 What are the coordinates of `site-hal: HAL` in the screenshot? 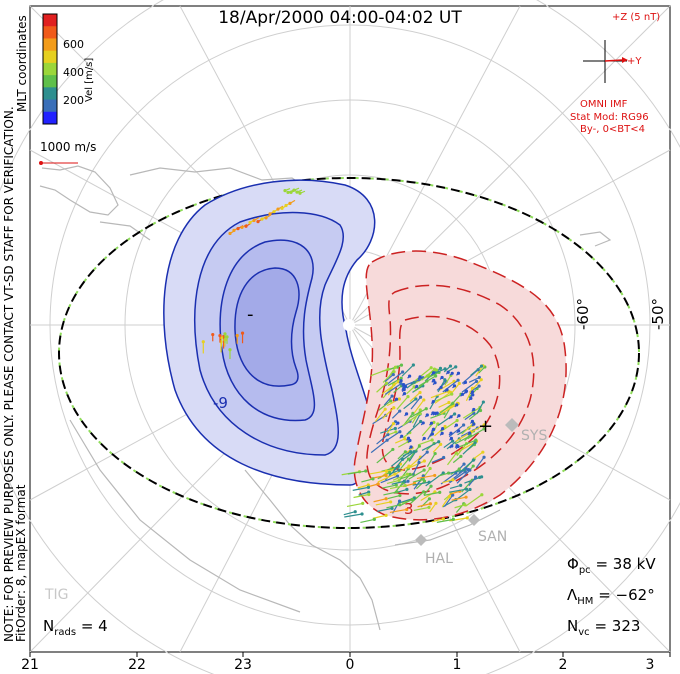 It's located at (439, 559).